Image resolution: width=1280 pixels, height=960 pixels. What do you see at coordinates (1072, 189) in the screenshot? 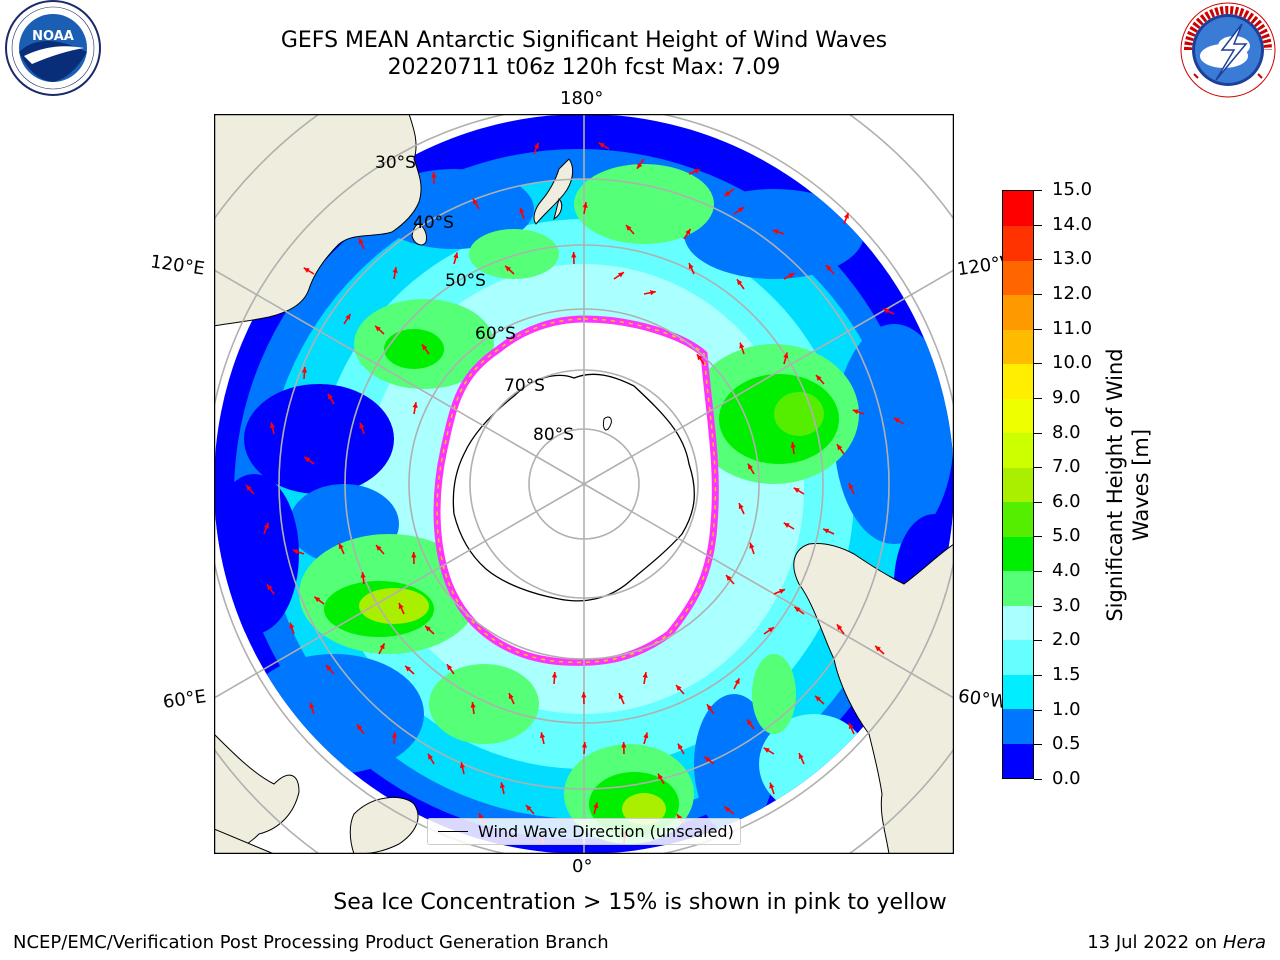
I see `colorbar-tick-label: 15.0` at bounding box center [1072, 189].